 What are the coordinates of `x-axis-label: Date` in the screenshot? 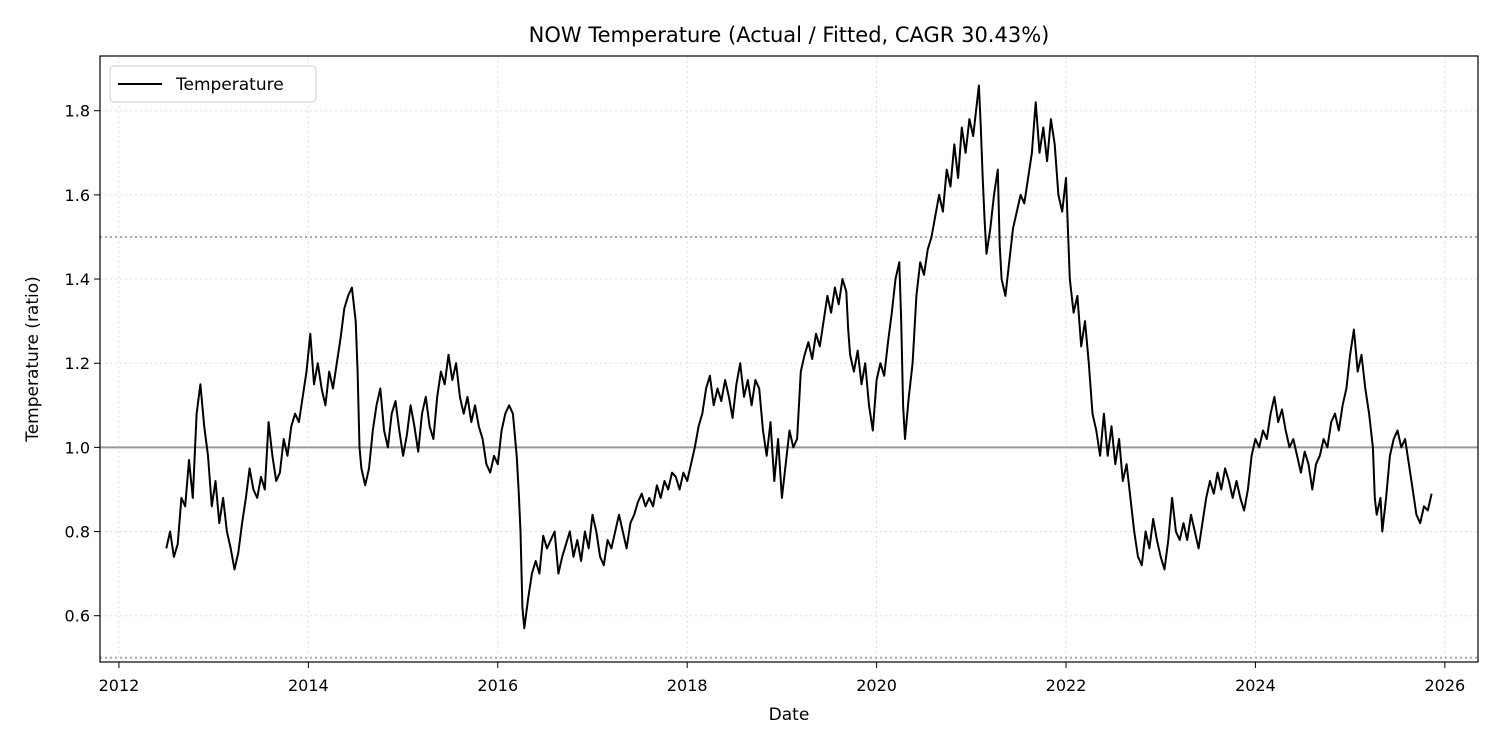 It's located at (789, 715).